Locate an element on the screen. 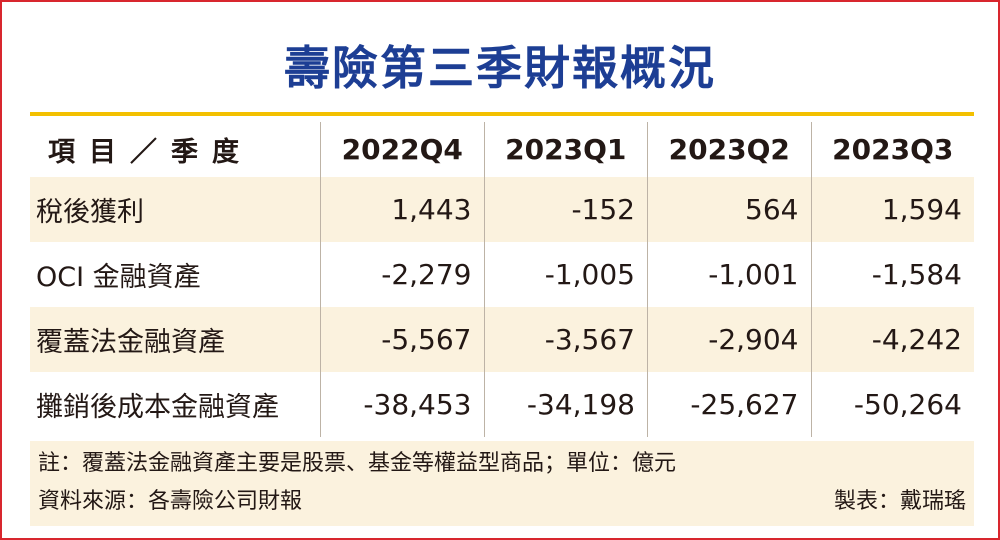 The height and width of the screenshot is (540, 1000). table-row: 稅後獲利 1,443 -152 564 1,594 is located at coordinates (502, 209).